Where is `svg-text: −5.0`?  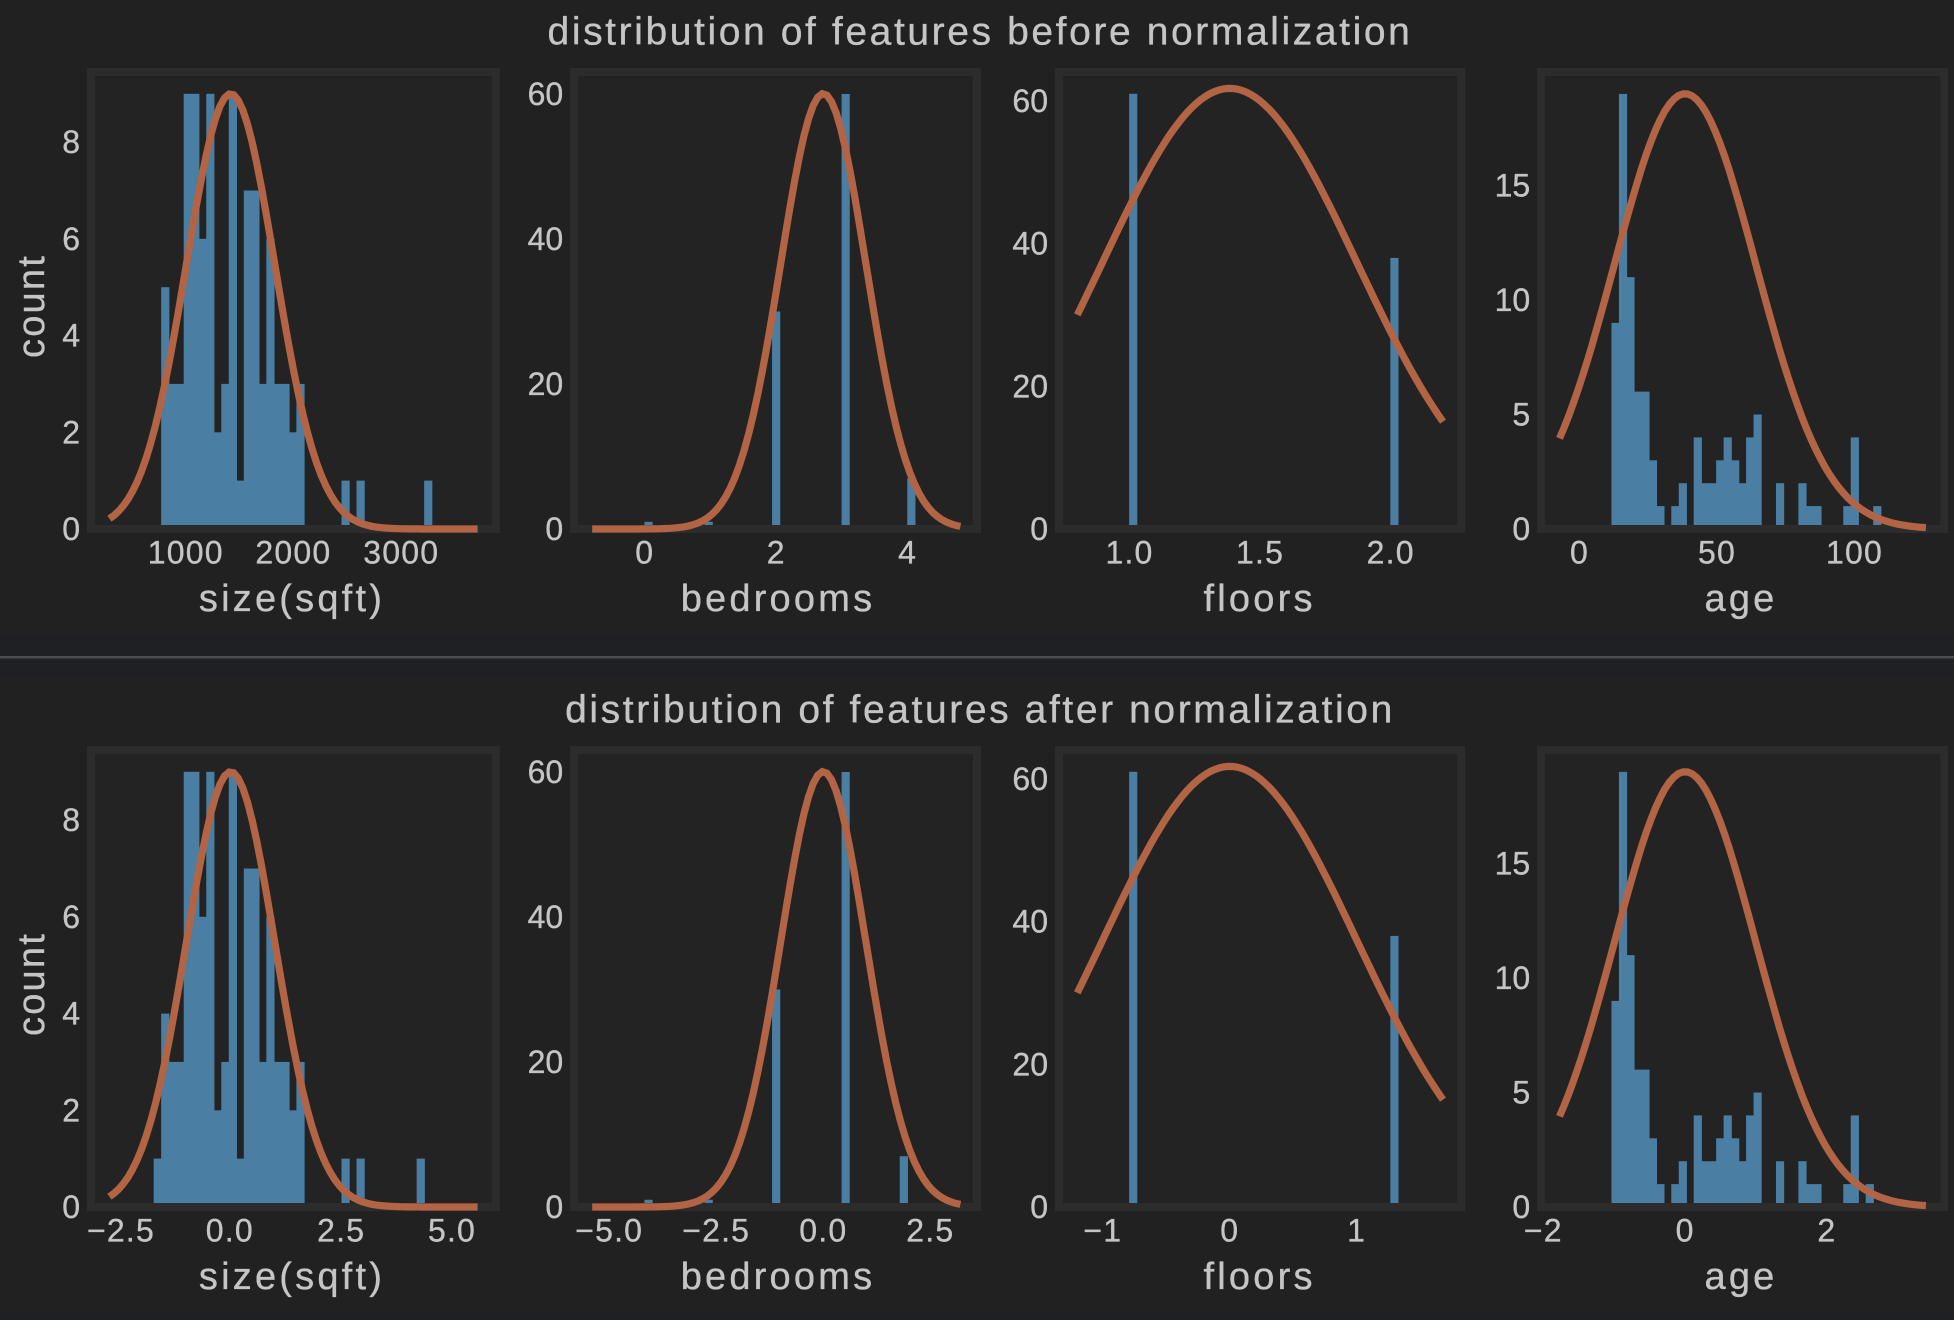 svg-text: −5.0 is located at coordinates (609, 1231).